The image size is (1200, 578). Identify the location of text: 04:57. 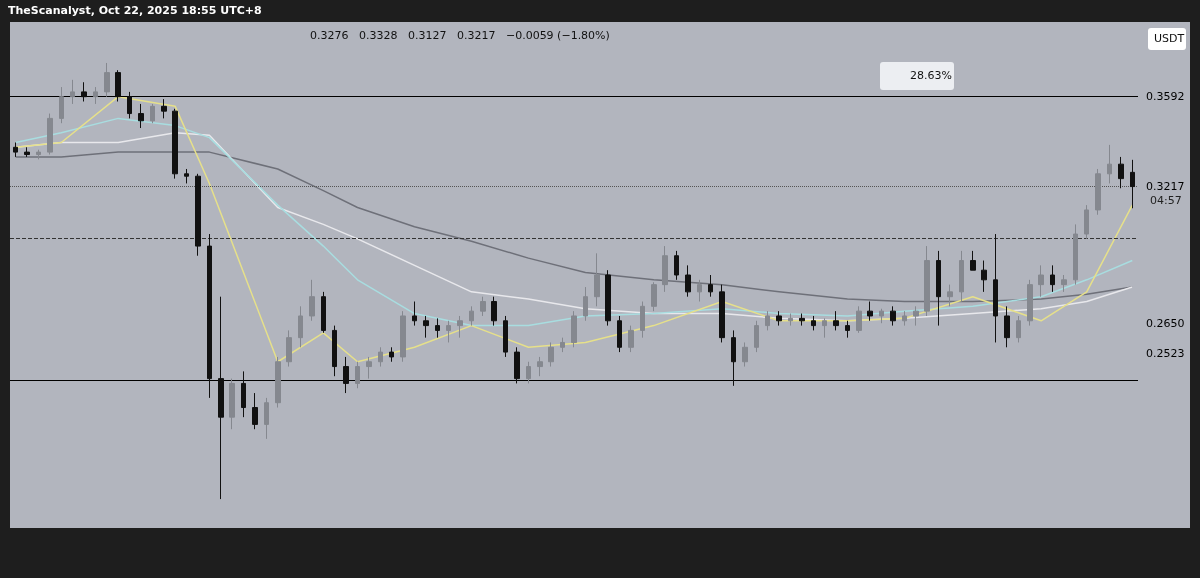
(1166, 200).